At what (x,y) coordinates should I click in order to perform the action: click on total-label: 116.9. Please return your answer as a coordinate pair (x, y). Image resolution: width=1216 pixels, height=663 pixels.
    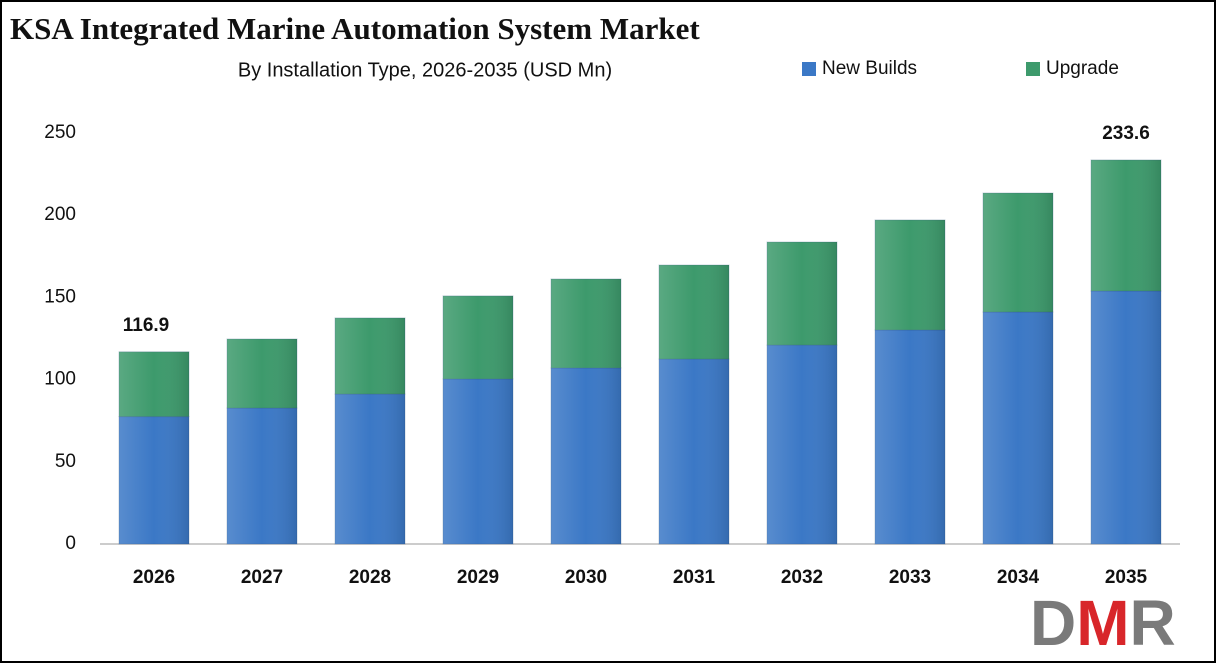
    Looking at the image, I should click on (146, 325).